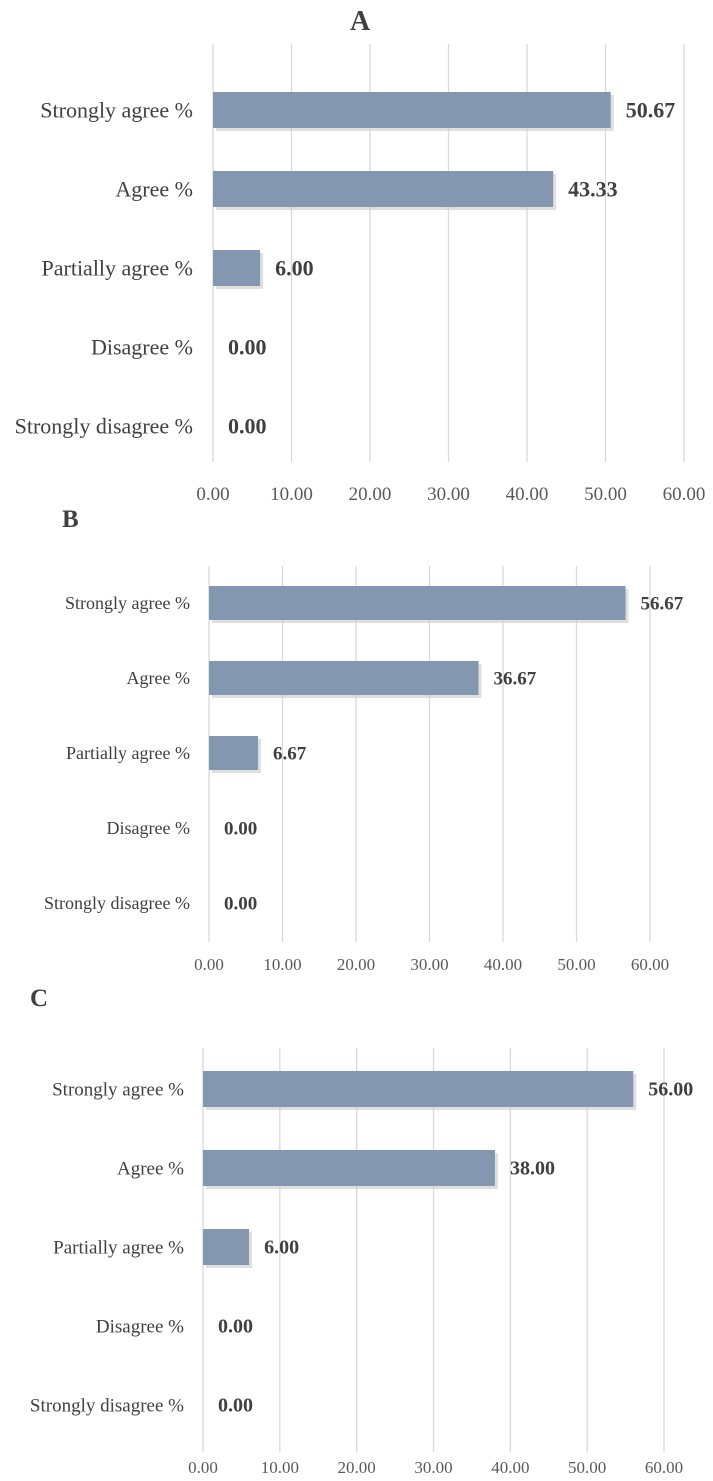 This screenshot has height=1481, width=713. Describe the element at coordinates (39, 998) in the screenshot. I see `panel-title-c: C` at that location.